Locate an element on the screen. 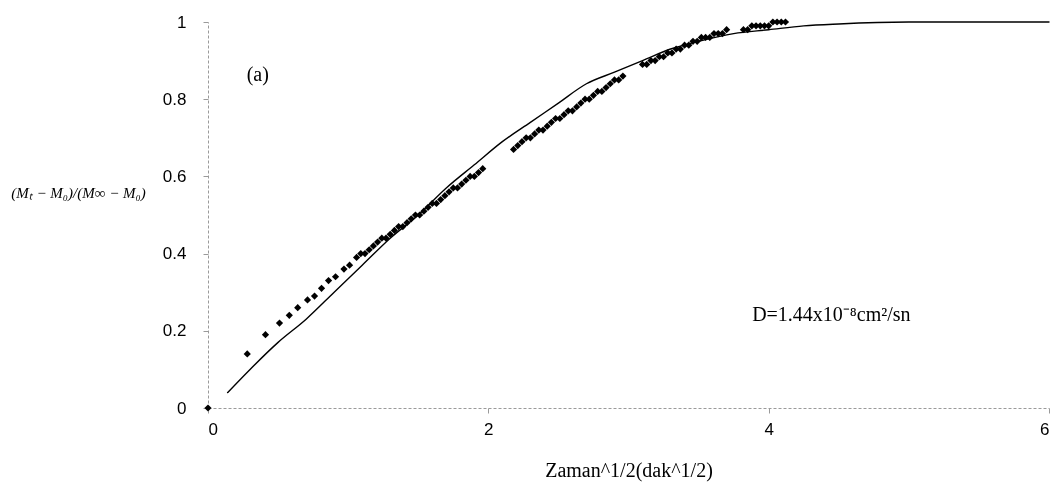  y-tick-label: 0.6 is located at coordinates (174, 176).